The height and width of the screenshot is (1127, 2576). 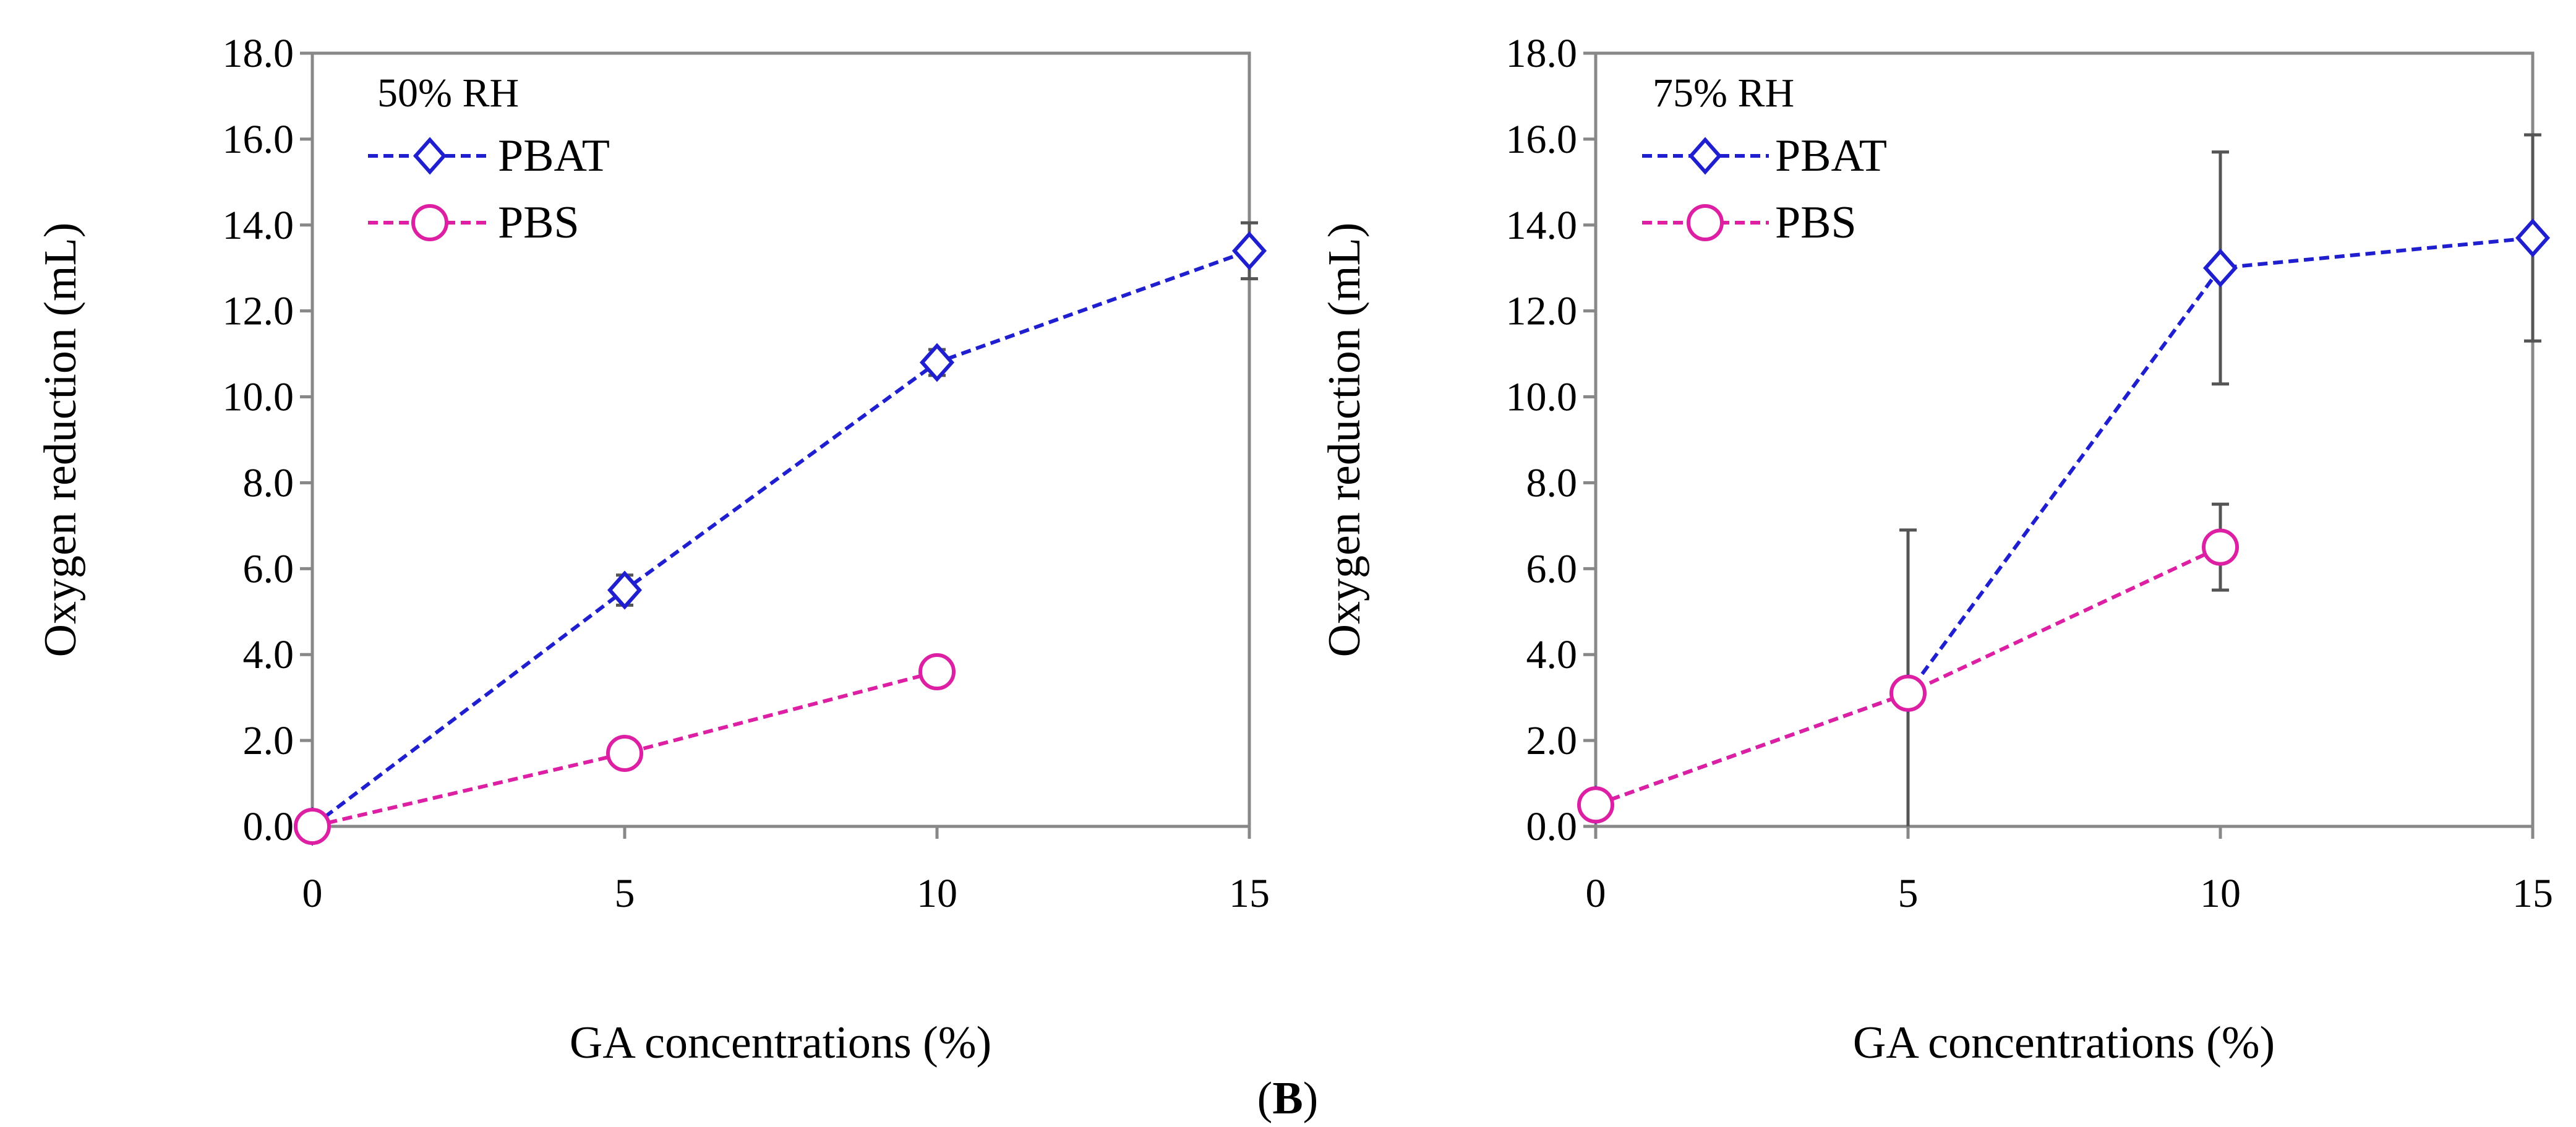 What do you see at coordinates (1311, 1098) in the screenshot?
I see `caption-close: )` at bounding box center [1311, 1098].